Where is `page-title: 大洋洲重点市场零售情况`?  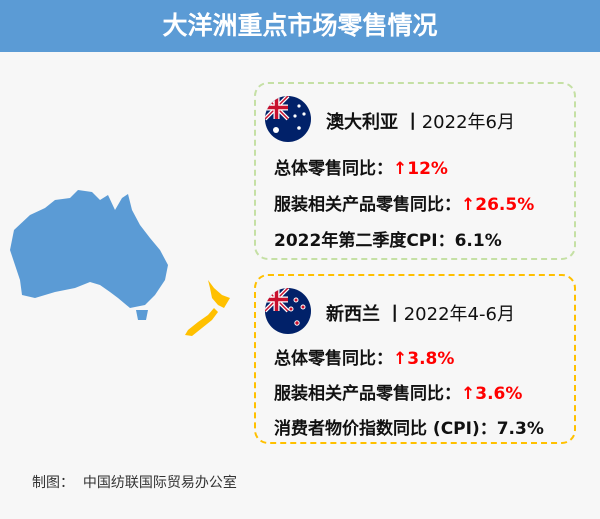 page-title: 大洋洲重点市场零售情况 is located at coordinates (300, 26).